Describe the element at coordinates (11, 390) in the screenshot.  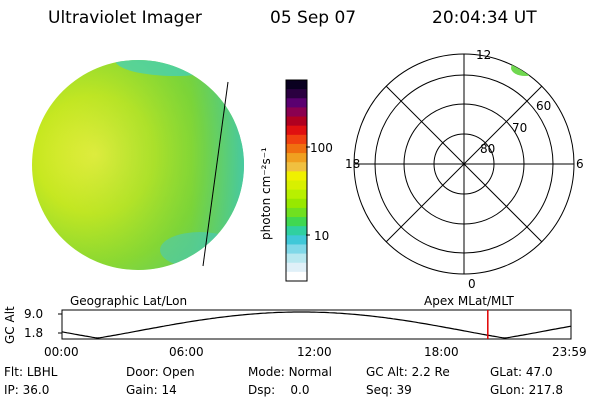
I see `status-ip-label: IP:` at that location.